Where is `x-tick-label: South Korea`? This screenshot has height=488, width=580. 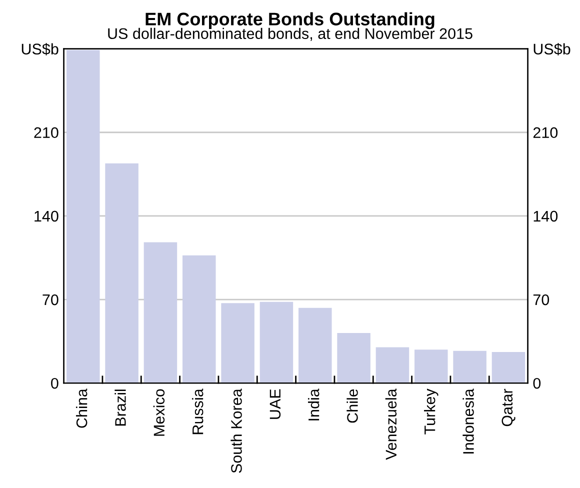
x-tick-label: South Korea is located at coordinates (236, 430).